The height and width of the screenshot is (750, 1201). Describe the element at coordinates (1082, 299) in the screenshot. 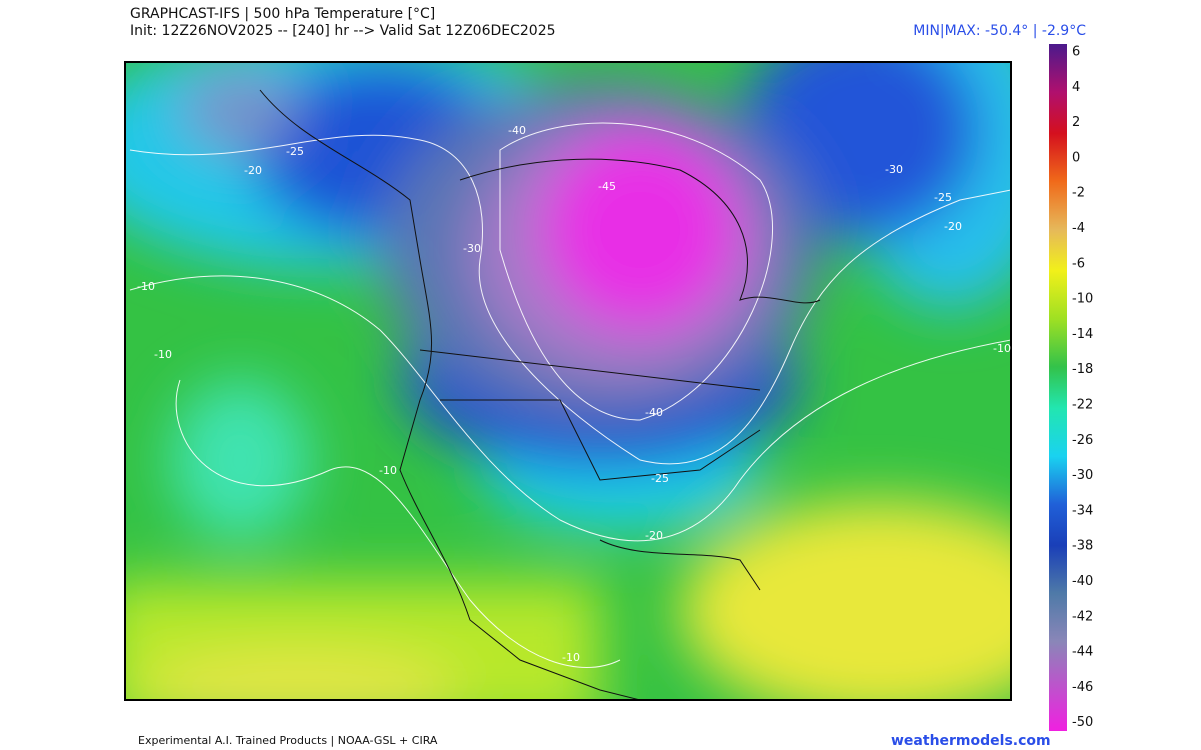

I see `colorbar-label: -10` at that location.